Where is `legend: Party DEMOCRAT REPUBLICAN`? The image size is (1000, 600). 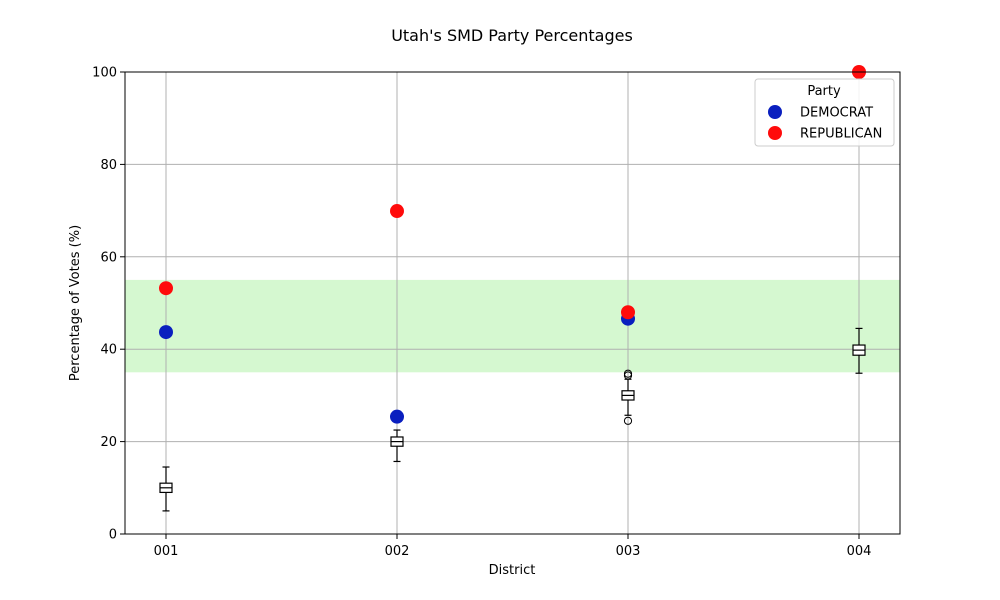 legend: Party DEMOCRAT REPUBLICAN is located at coordinates (824, 112).